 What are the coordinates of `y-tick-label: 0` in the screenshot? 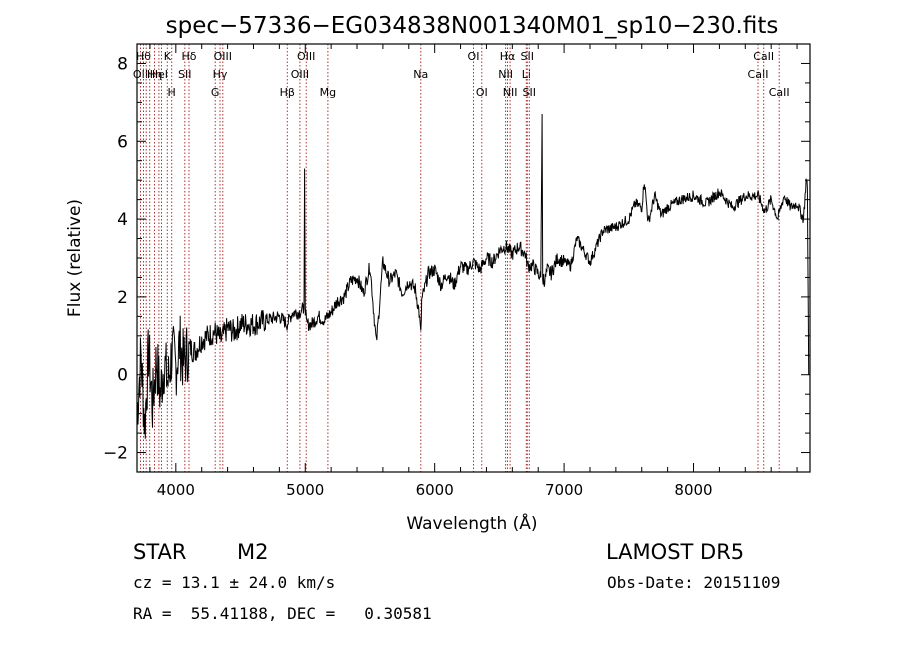 It's located at (122, 376).